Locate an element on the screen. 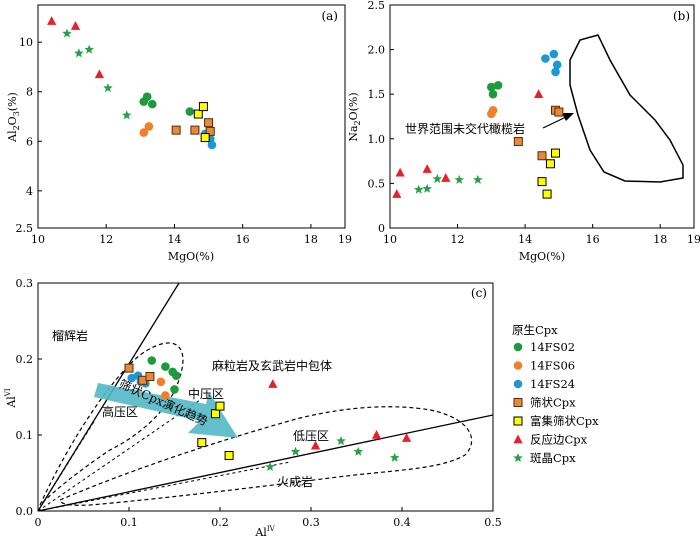  x-tick-label: 0.5 is located at coordinates (493, 522).